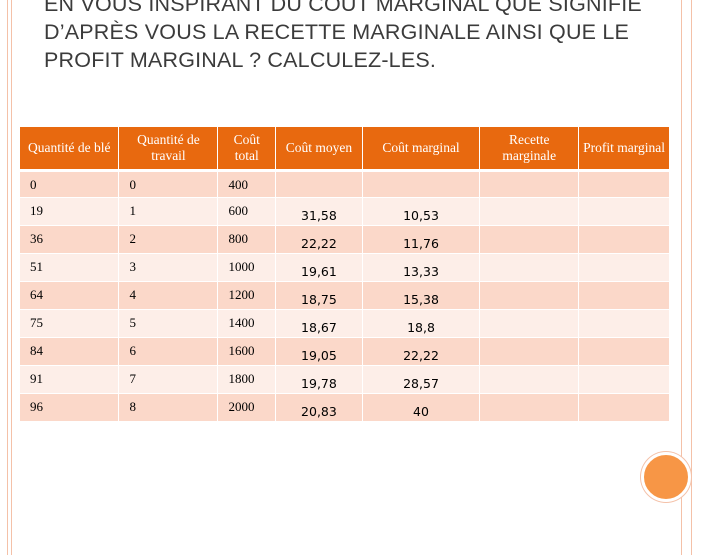 The width and height of the screenshot is (720, 555). What do you see at coordinates (168, 149) in the screenshot?
I see `header-quantite-travail: Quantité de travail` at bounding box center [168, 149].